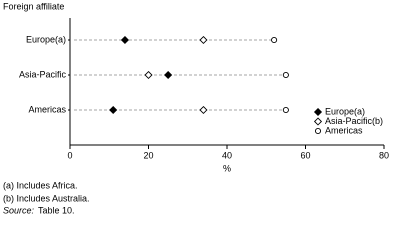 The height and width of the screenshot is (240, 397). I want to click on y-tick-label: Europe(a), so click(46, 39).